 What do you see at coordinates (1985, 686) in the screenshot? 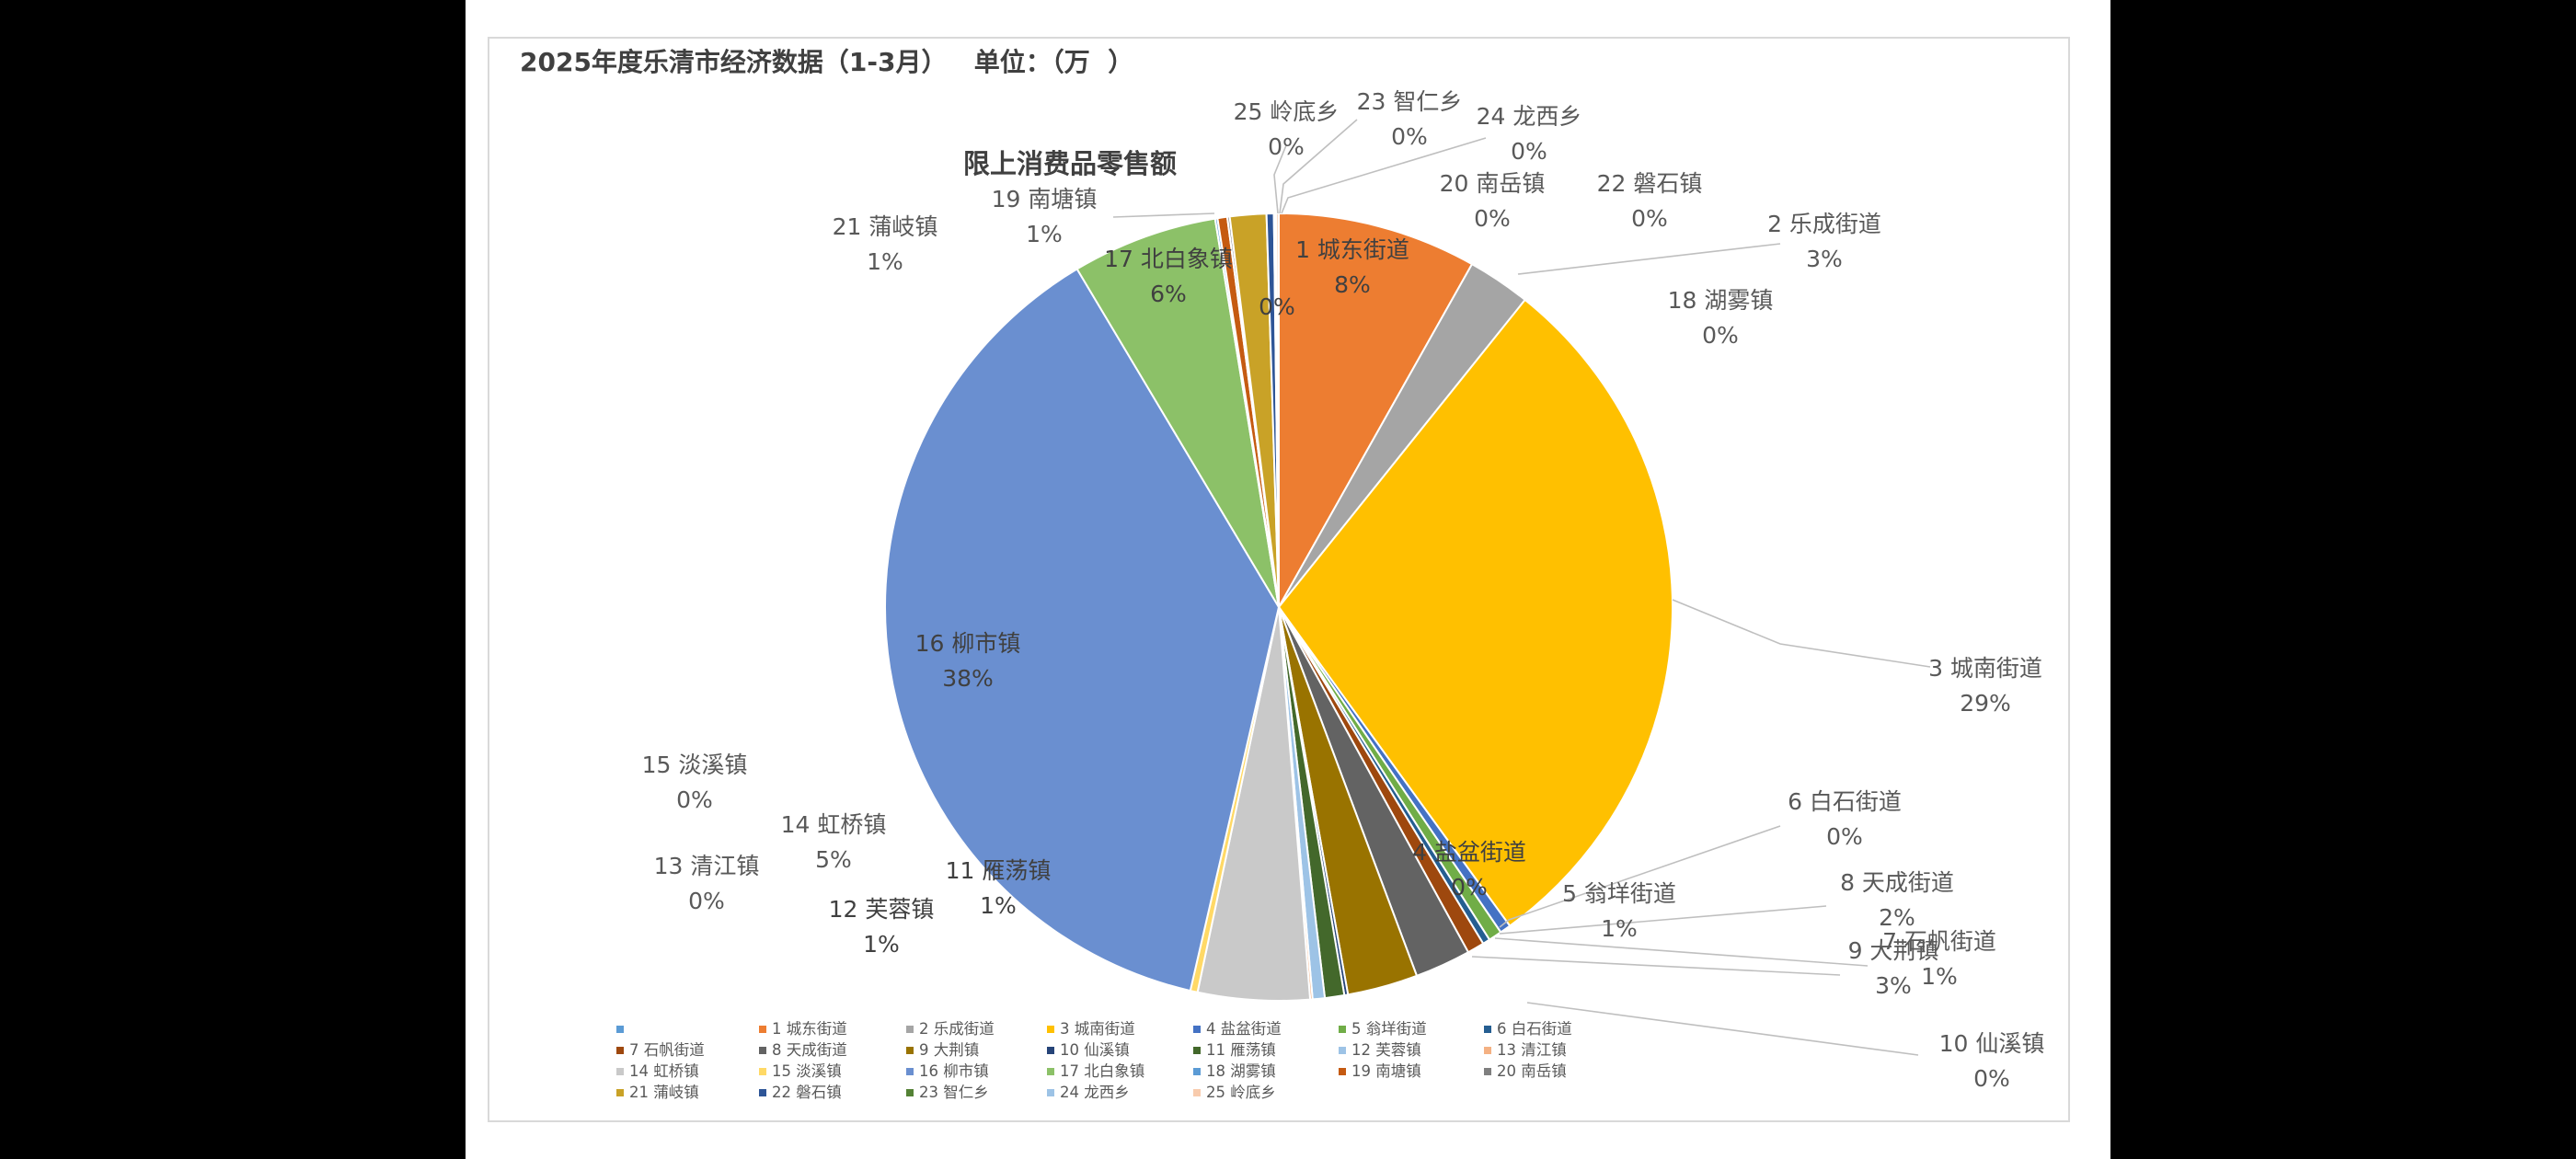
I see `data-label-3: 3 城南街道 29%` at bounding box center [1985, 686].